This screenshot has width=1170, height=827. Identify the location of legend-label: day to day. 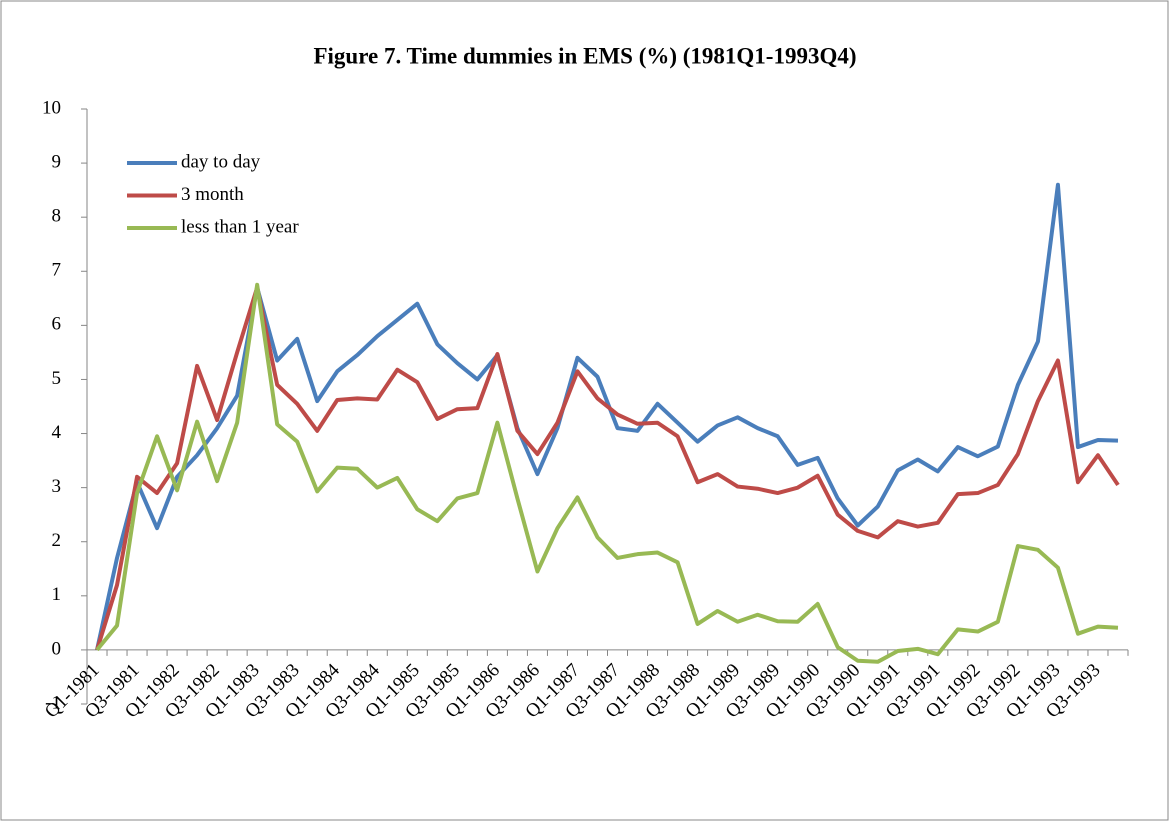
(221, 161).